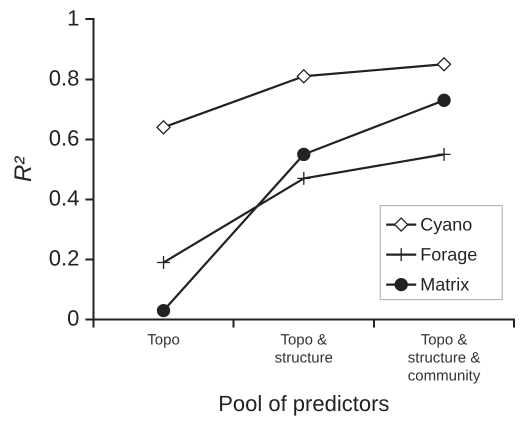 This screenshot has height=426, width=522. Describe the element at coordinates (303, 349) in the screenshot. I see `x-tick-label: Topo & structure` at that location.